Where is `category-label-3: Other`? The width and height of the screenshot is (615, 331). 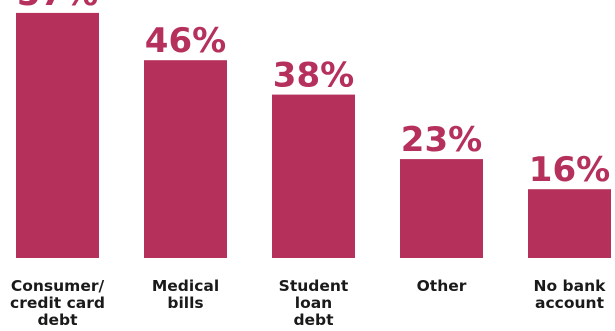
category-label-3: Other is located at coordinates (442, 286).